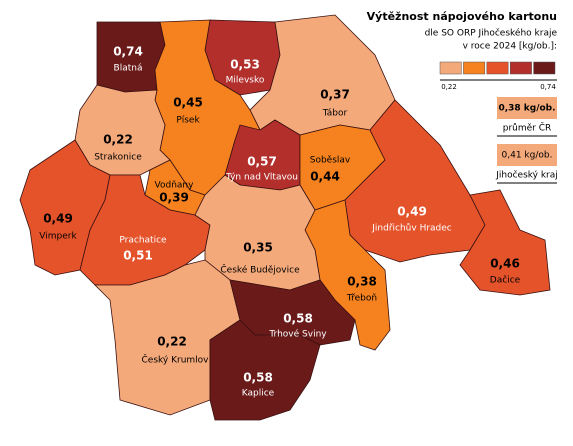  What do you see at coordinates (128, 52) in the screenshot?
I see `region-value: 0,74` at bounding box center [128, 52].